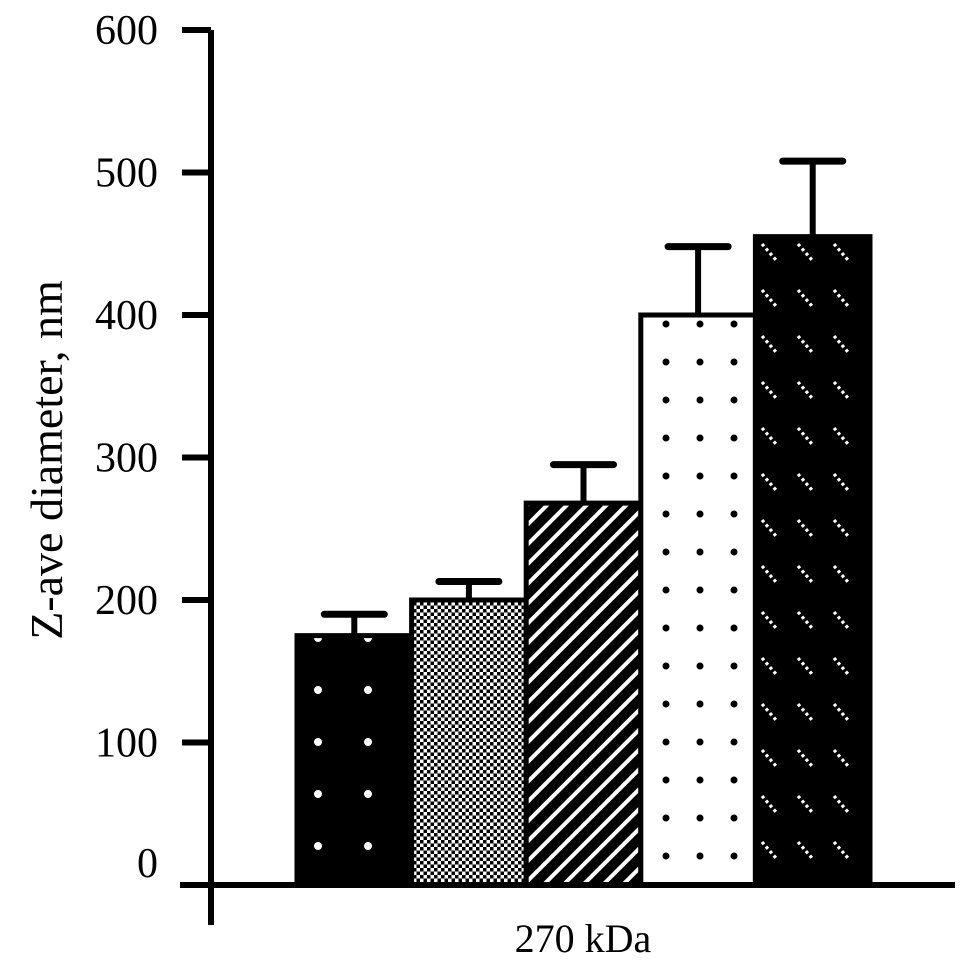 The width and height of the screenshot is (969, 966). Describe the element at coordinates (46, 460) in the screenshot. I see `y-axis-label: Z-ave diameter, nm` at that location.